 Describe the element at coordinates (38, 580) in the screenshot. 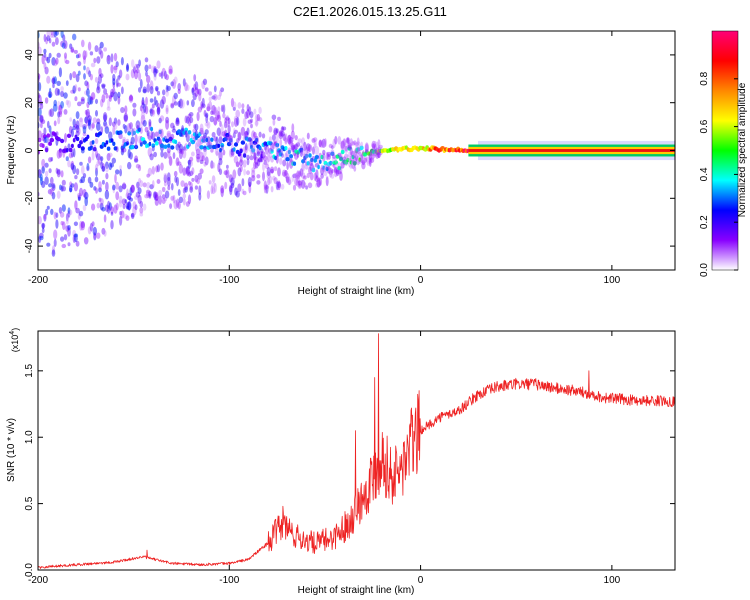

I see `x-tick-label: -200` at that location.